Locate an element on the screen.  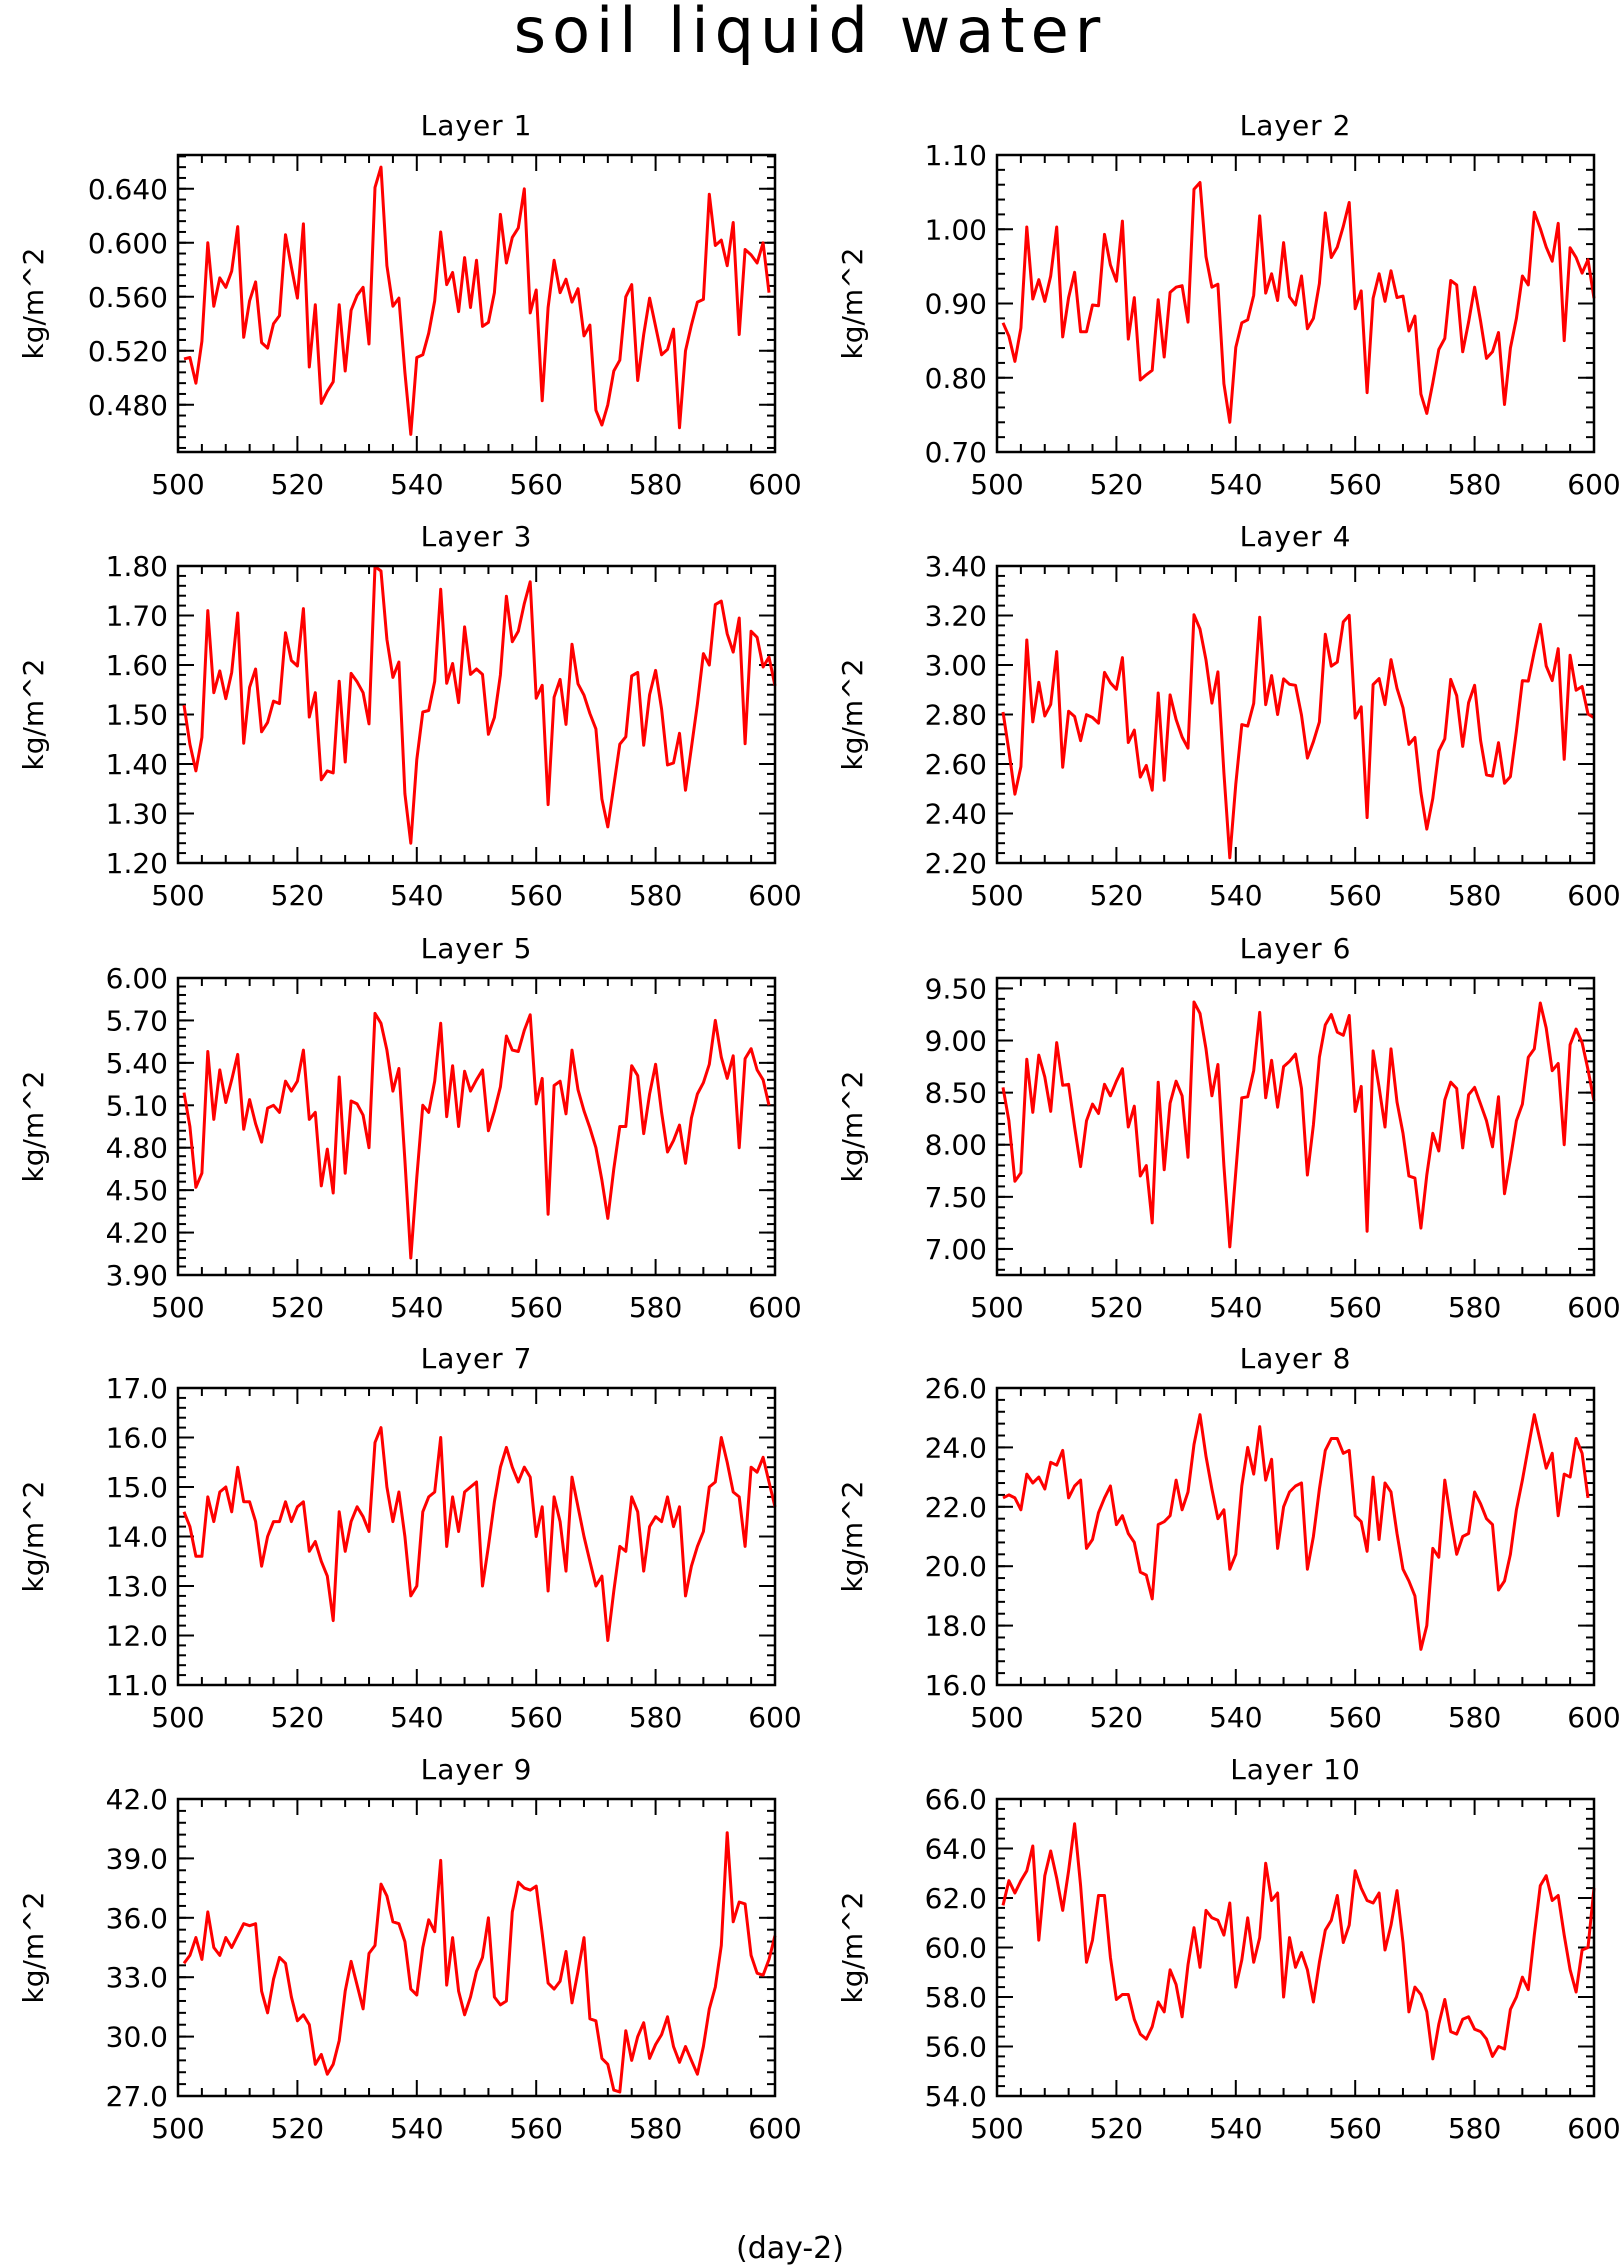
y-tick-label: 54.0 is located at coordinates (956, 2096).